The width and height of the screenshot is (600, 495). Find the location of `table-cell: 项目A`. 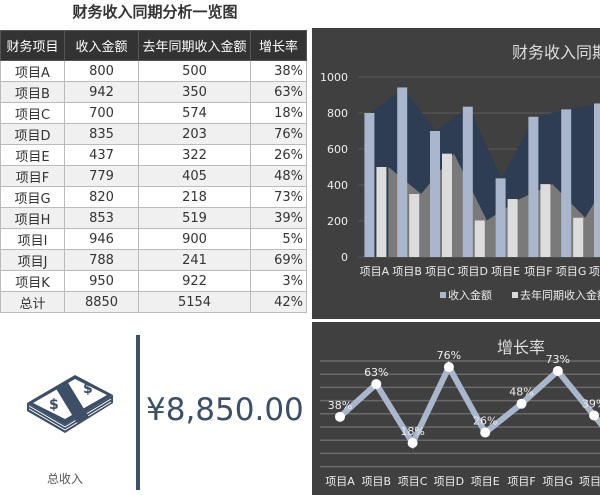

table-cell: 项目A is located at coordinates (32, 71).